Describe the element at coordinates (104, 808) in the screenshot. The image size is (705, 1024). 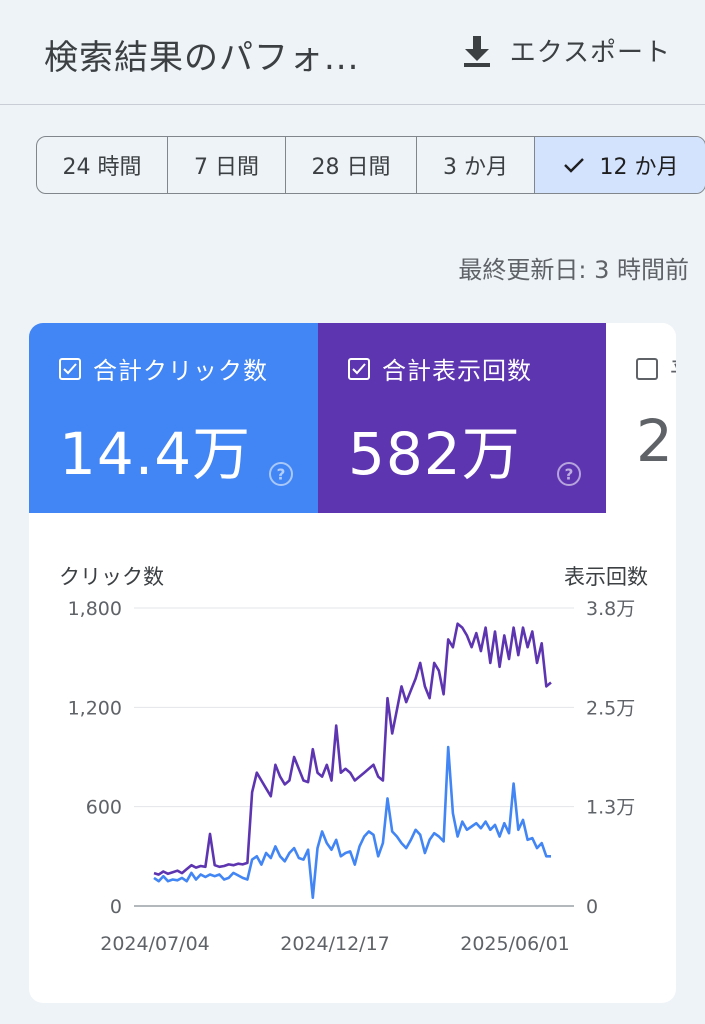
I see `y-left-tick-label: 600` at that location.